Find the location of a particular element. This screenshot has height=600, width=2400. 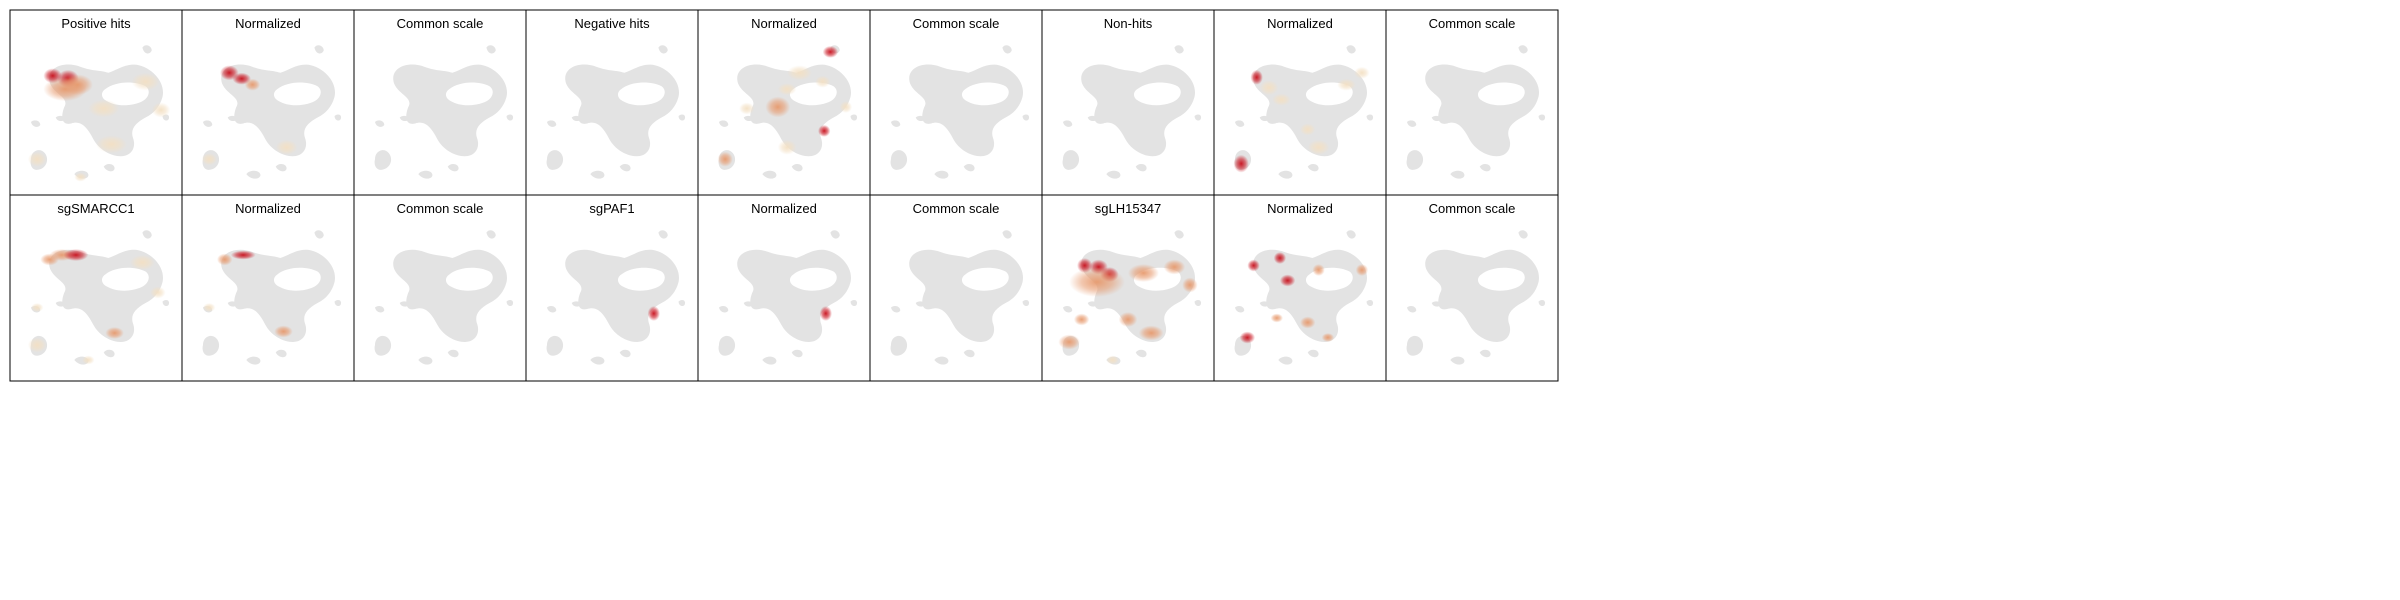

panel-title: Negative hits is located at coordinates (612, 23).